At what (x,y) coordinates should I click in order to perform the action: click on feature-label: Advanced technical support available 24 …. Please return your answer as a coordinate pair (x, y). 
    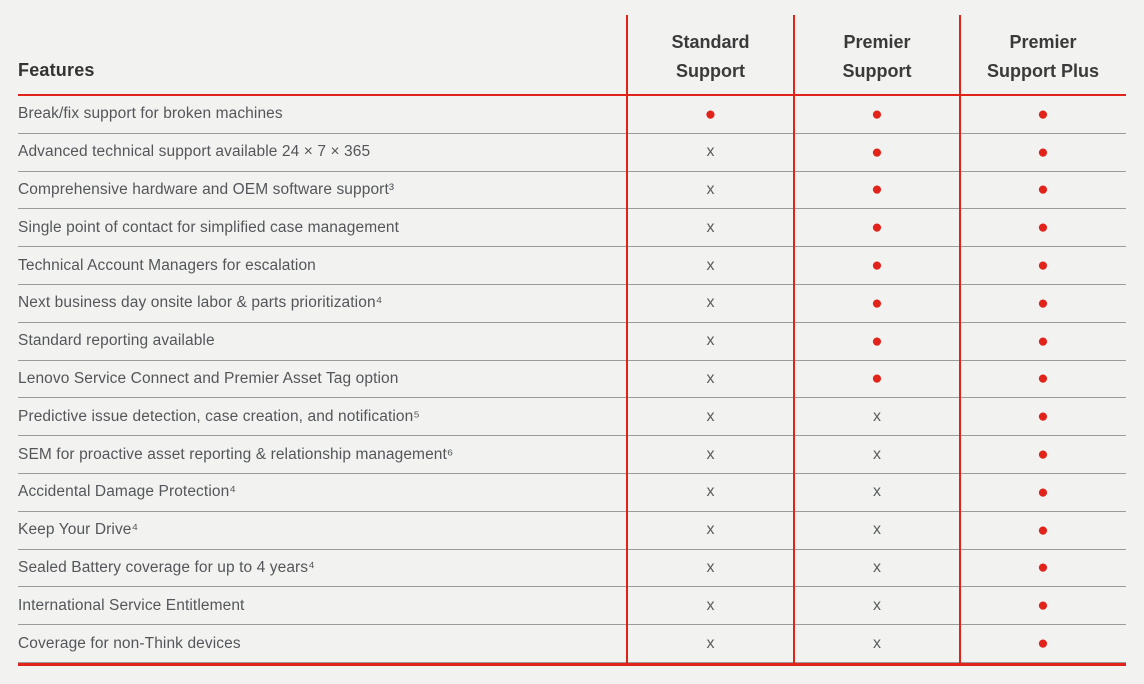
    Looking at the image, I should click on (194, 152).